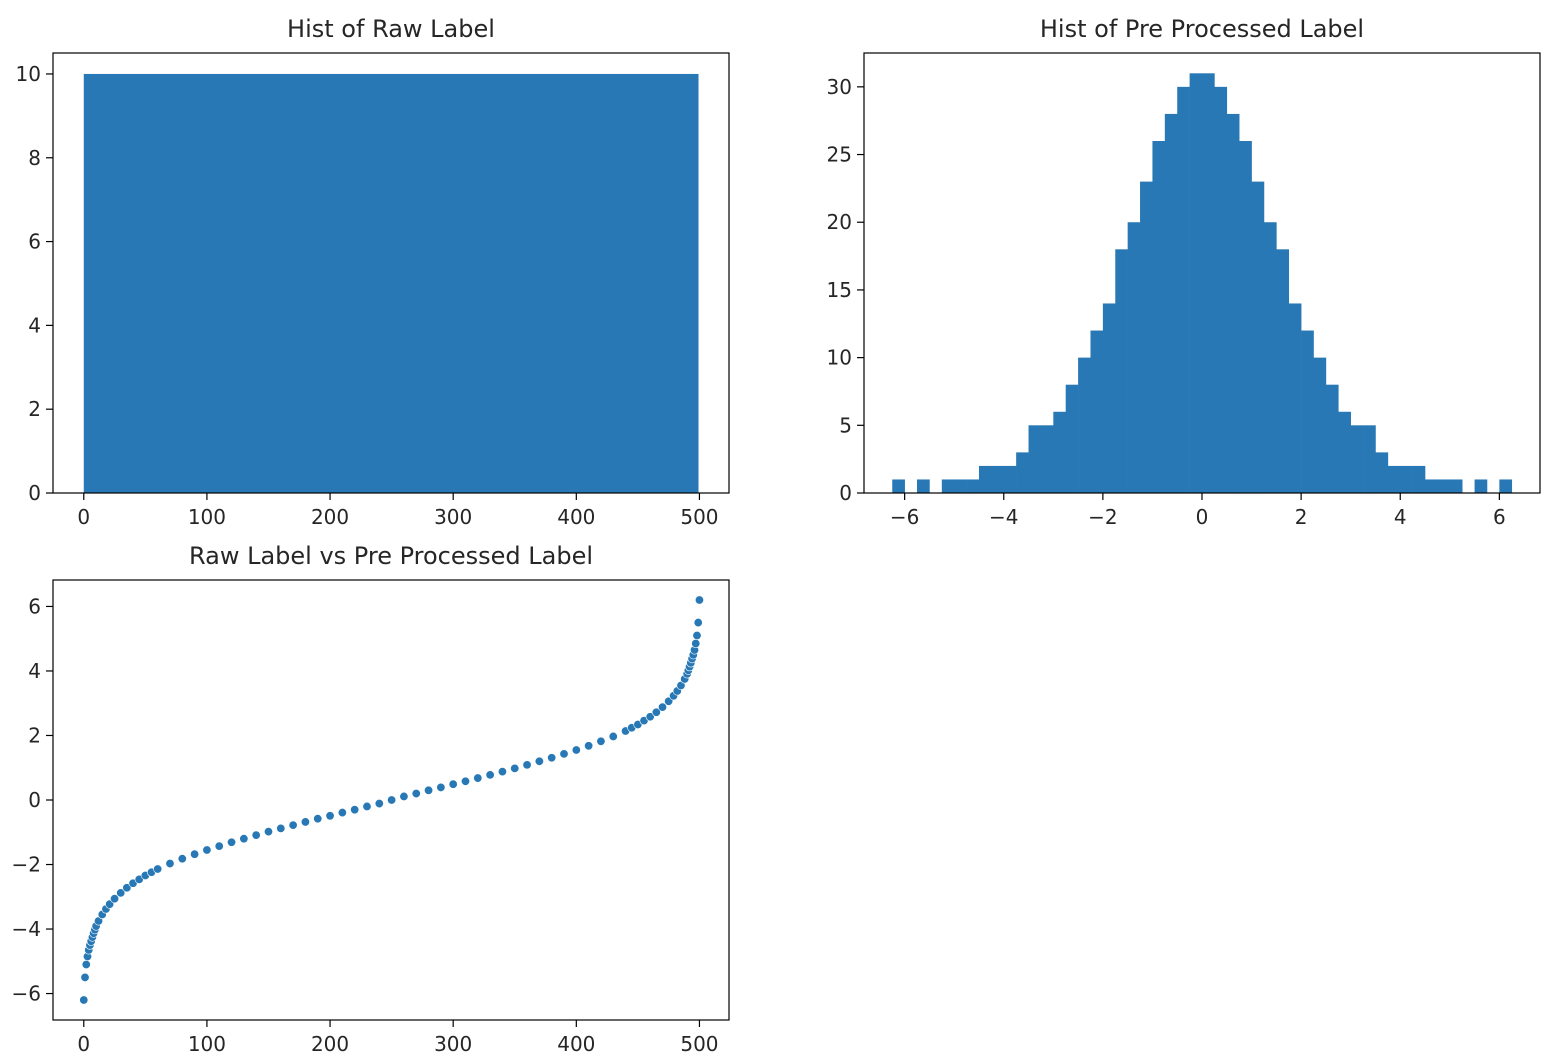 This screenshot has width=1554, height=1062. I want to click on processed-hist-xtick-label-0: −6, so click(904, 517).